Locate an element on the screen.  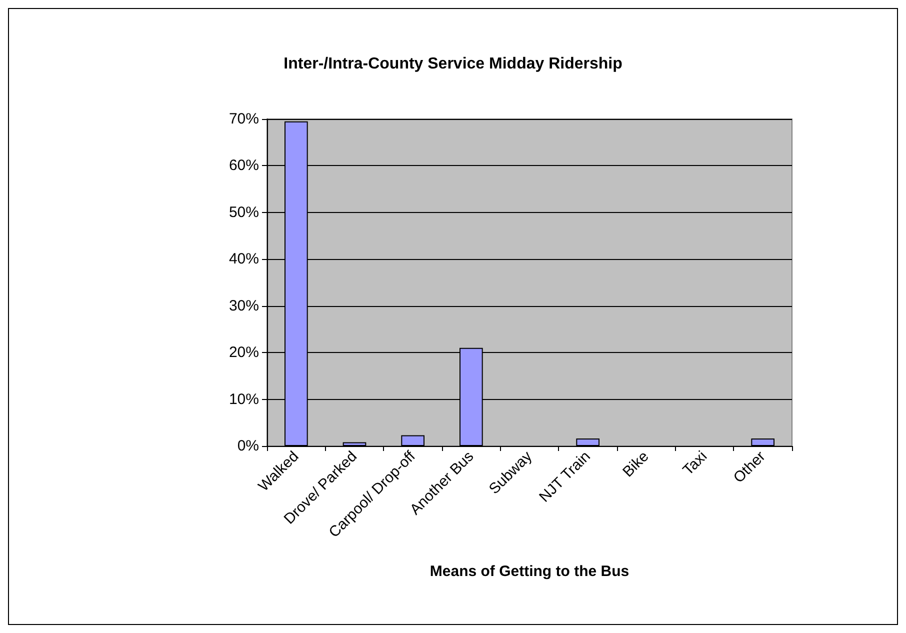
chart-title: Inter-/Intra-County Service Midday Ridership is located at coordinates (453, 64).